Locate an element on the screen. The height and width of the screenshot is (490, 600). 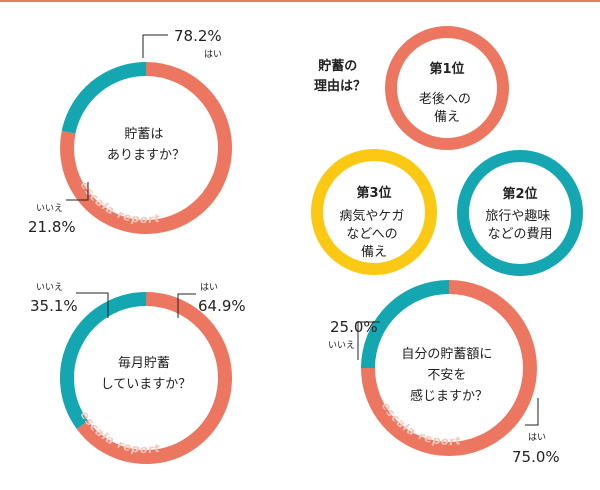
reason-rank-1: 第1位 is located at coordinates (446, 69).